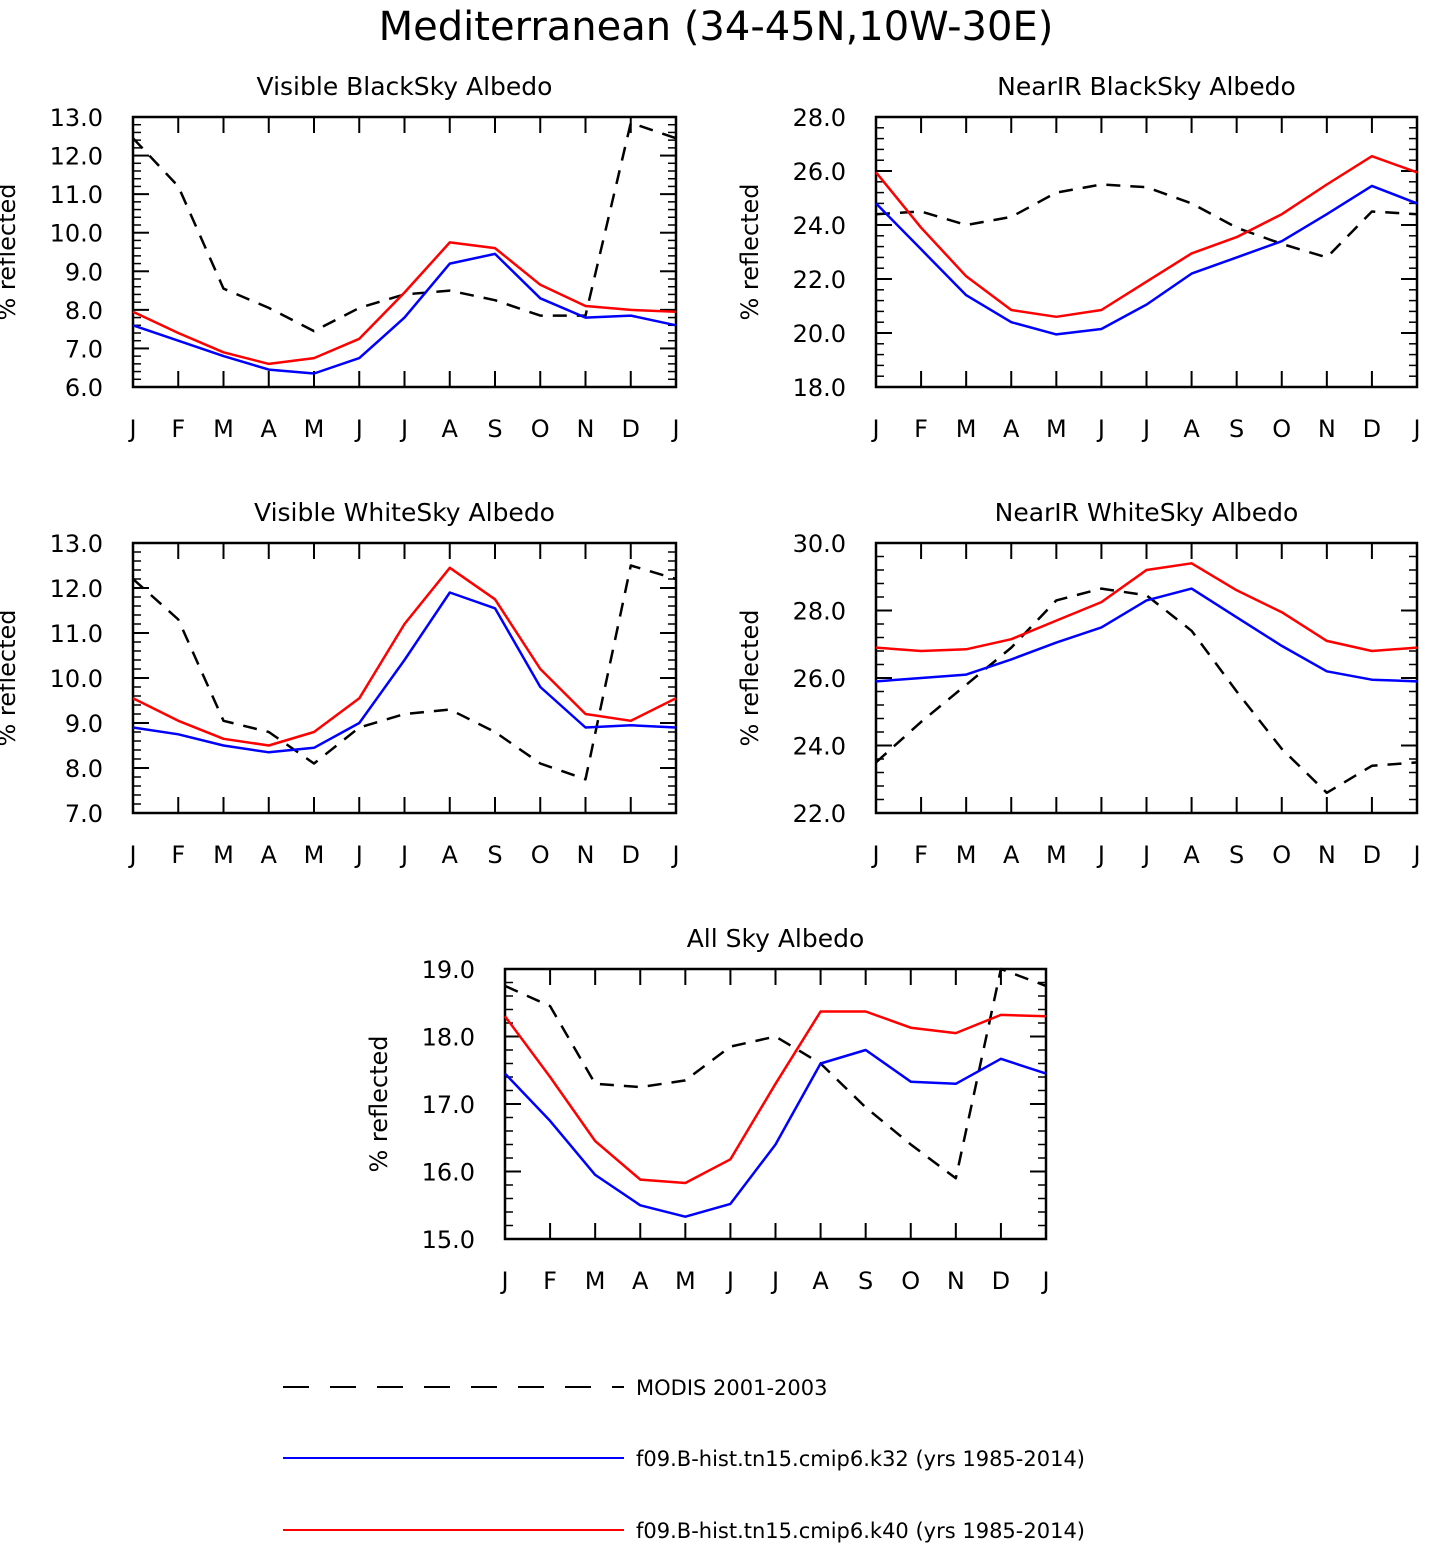 The width and height of the screenshot is (1433, 1545). Describe the element at coordinates (448, 1240) in the screenshot. I see `y-tick-label: 15.0` at that location.